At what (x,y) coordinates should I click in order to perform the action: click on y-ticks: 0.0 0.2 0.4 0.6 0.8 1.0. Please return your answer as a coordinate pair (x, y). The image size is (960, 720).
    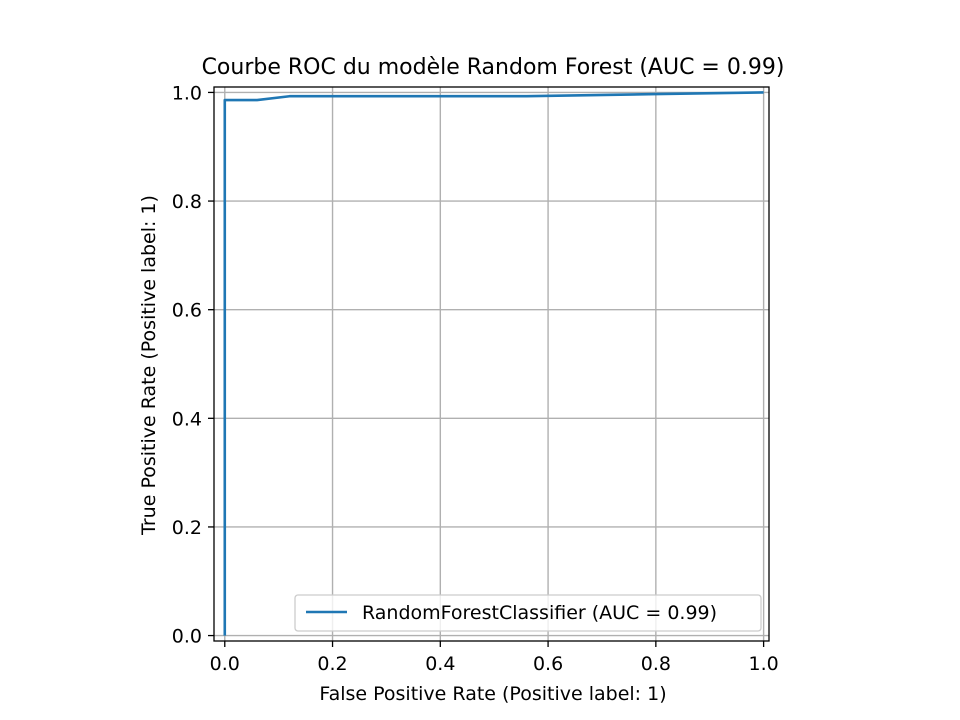
    Looking at the image, I should click on (193, 365).